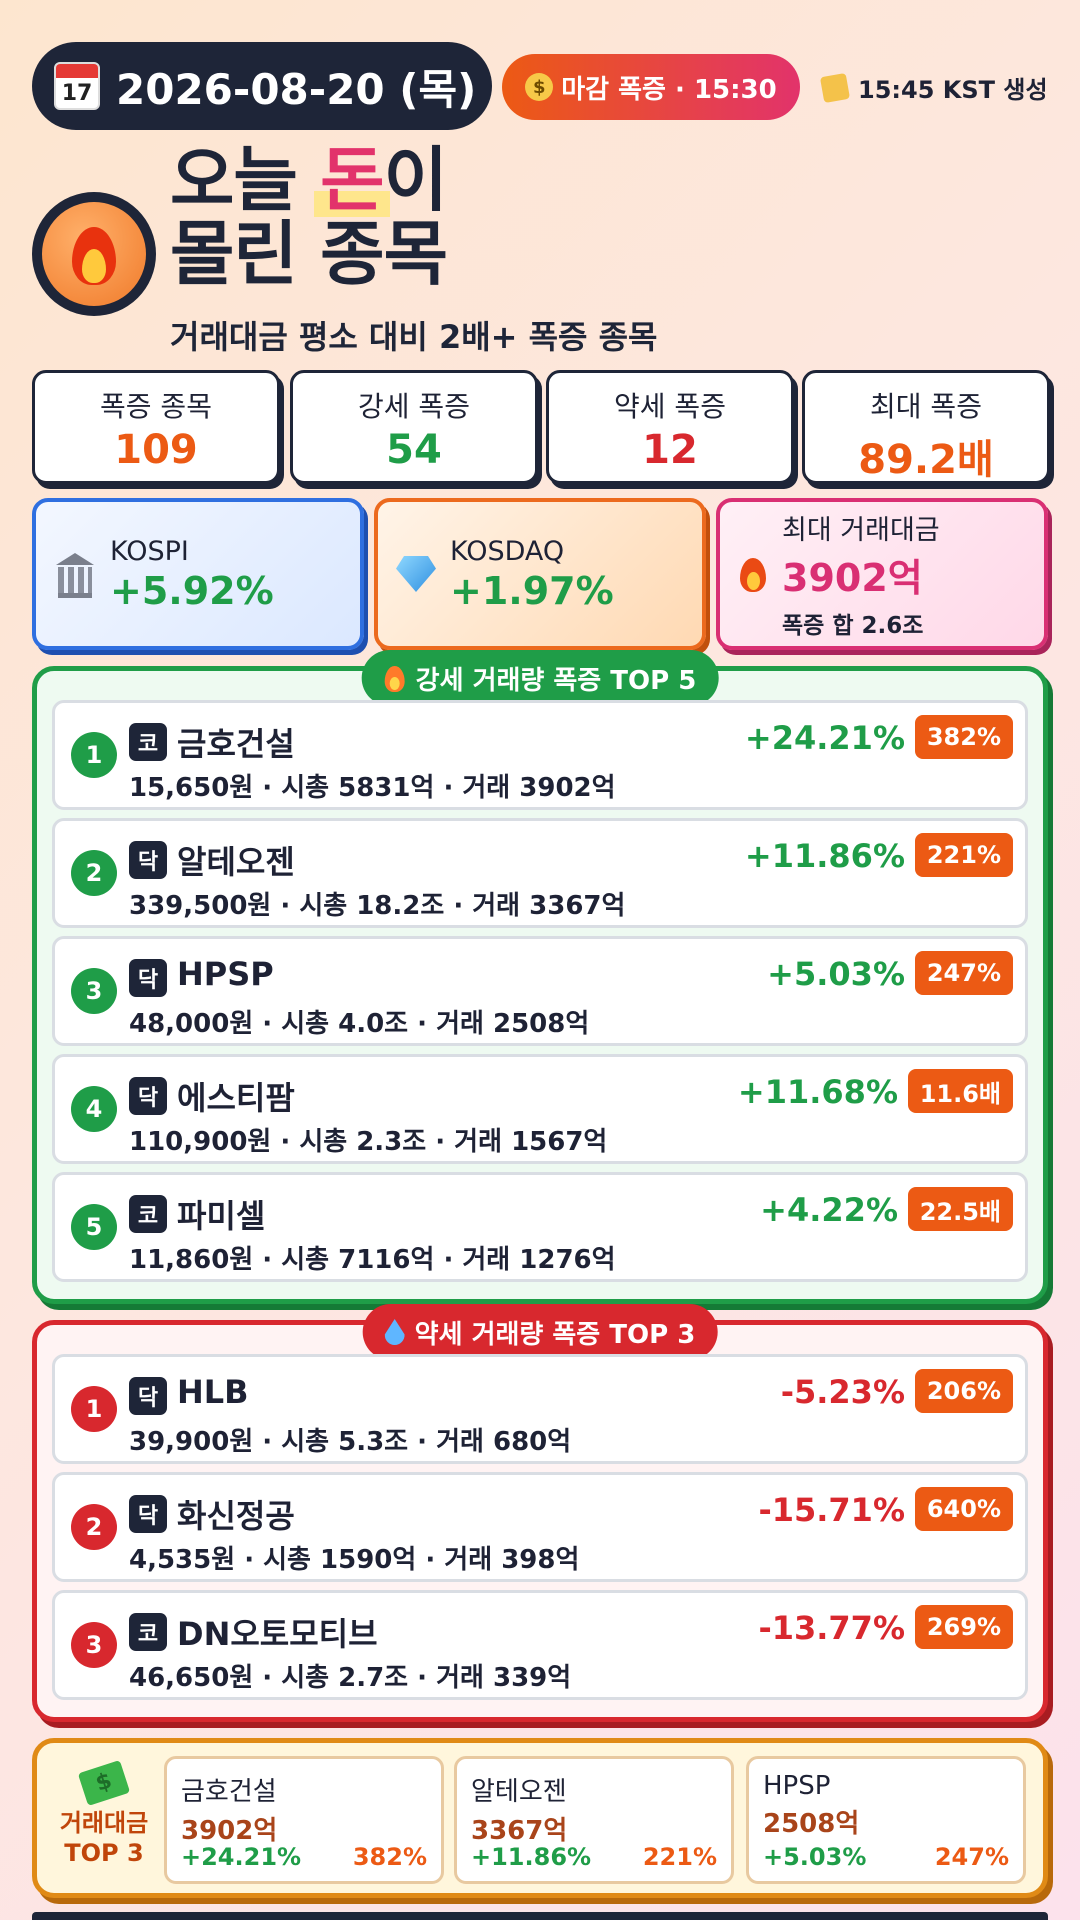  I want to click on stat-value: 12, so click(670, 450).